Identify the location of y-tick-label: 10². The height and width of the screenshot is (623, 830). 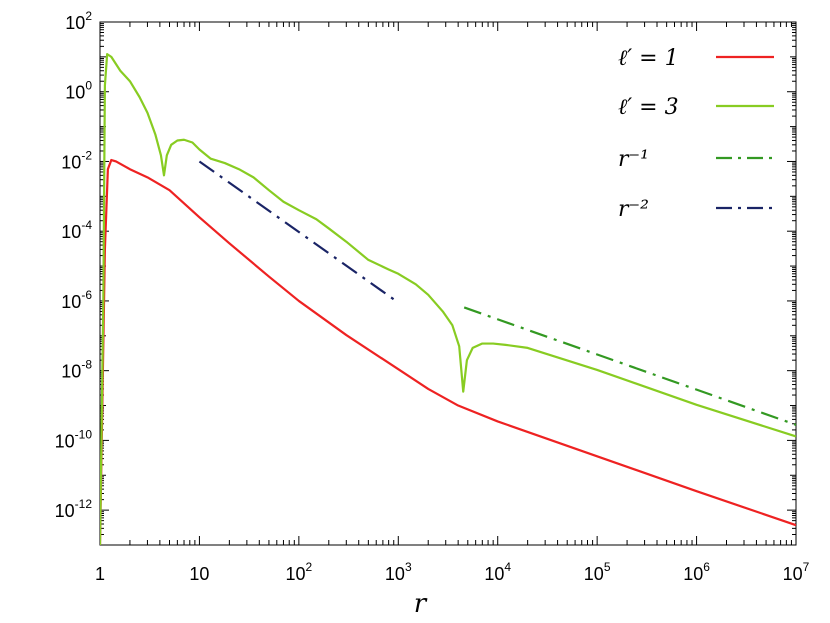
(78, 21).